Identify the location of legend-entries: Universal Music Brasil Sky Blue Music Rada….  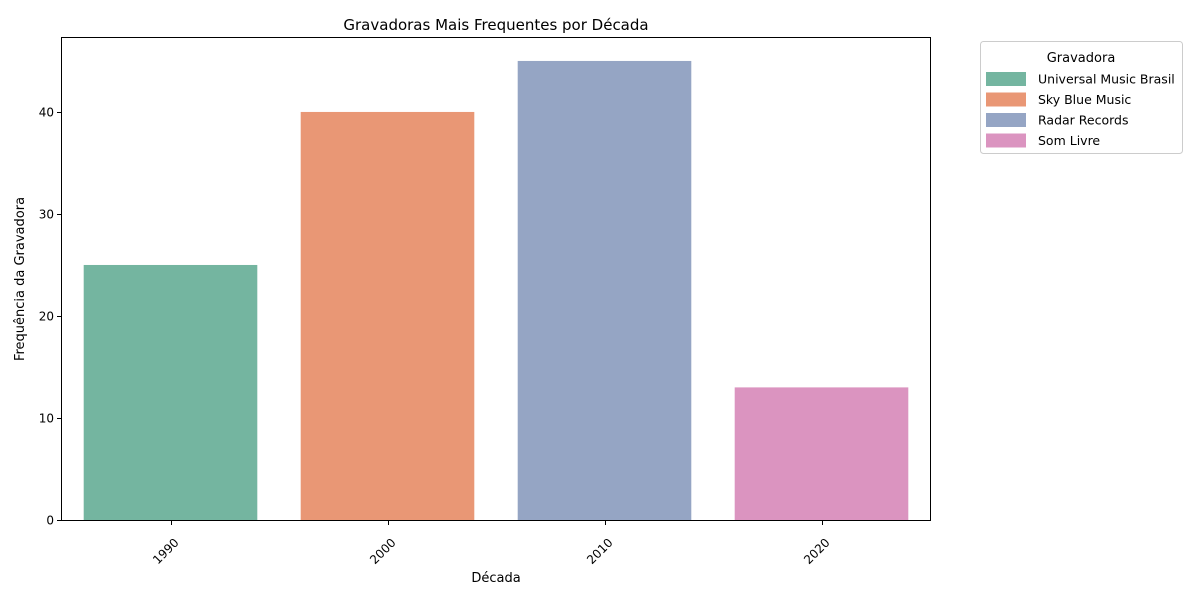
(1080, 110).